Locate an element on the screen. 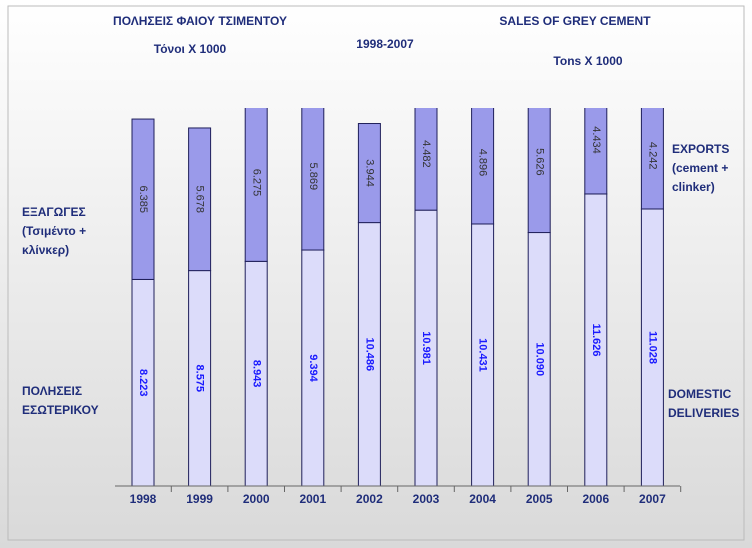 The image size is (752, 548). value-label: 11.028 is located at coordinates (652, 347).